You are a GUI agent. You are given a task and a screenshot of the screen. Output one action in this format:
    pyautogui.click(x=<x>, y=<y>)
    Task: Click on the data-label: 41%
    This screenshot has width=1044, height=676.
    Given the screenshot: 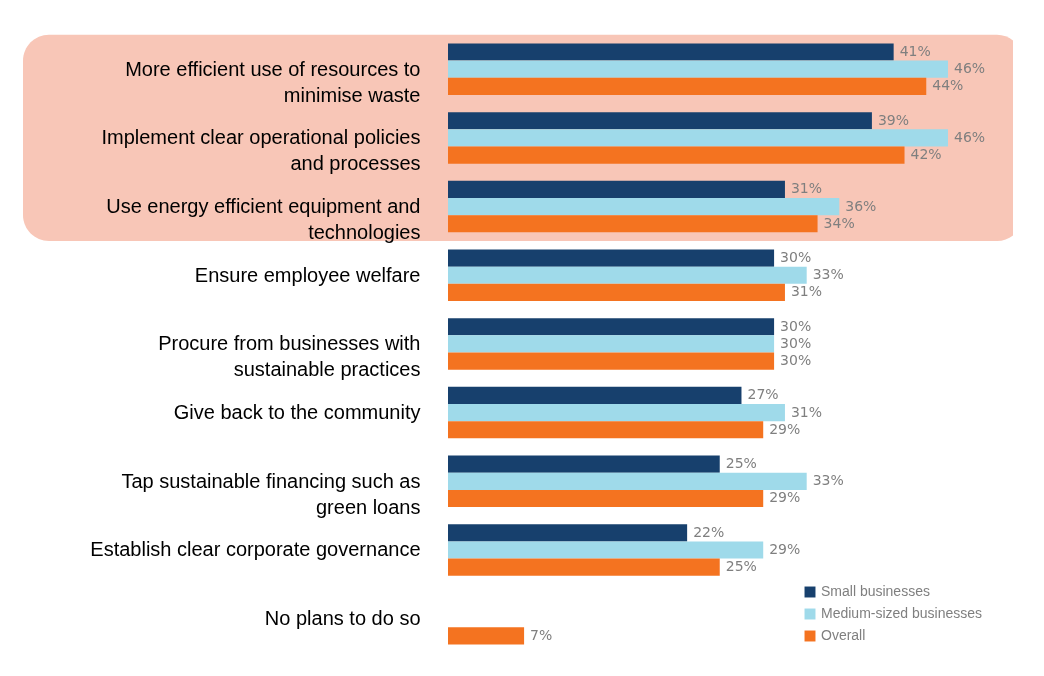 What is the action you would take?
    pyautogui.click(x=915, y=51)
    